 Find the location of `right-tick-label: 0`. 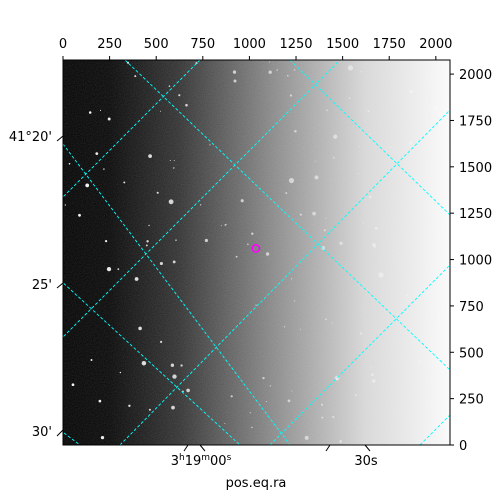

right-tick-label: 0 is located at coordinates (463, 446).